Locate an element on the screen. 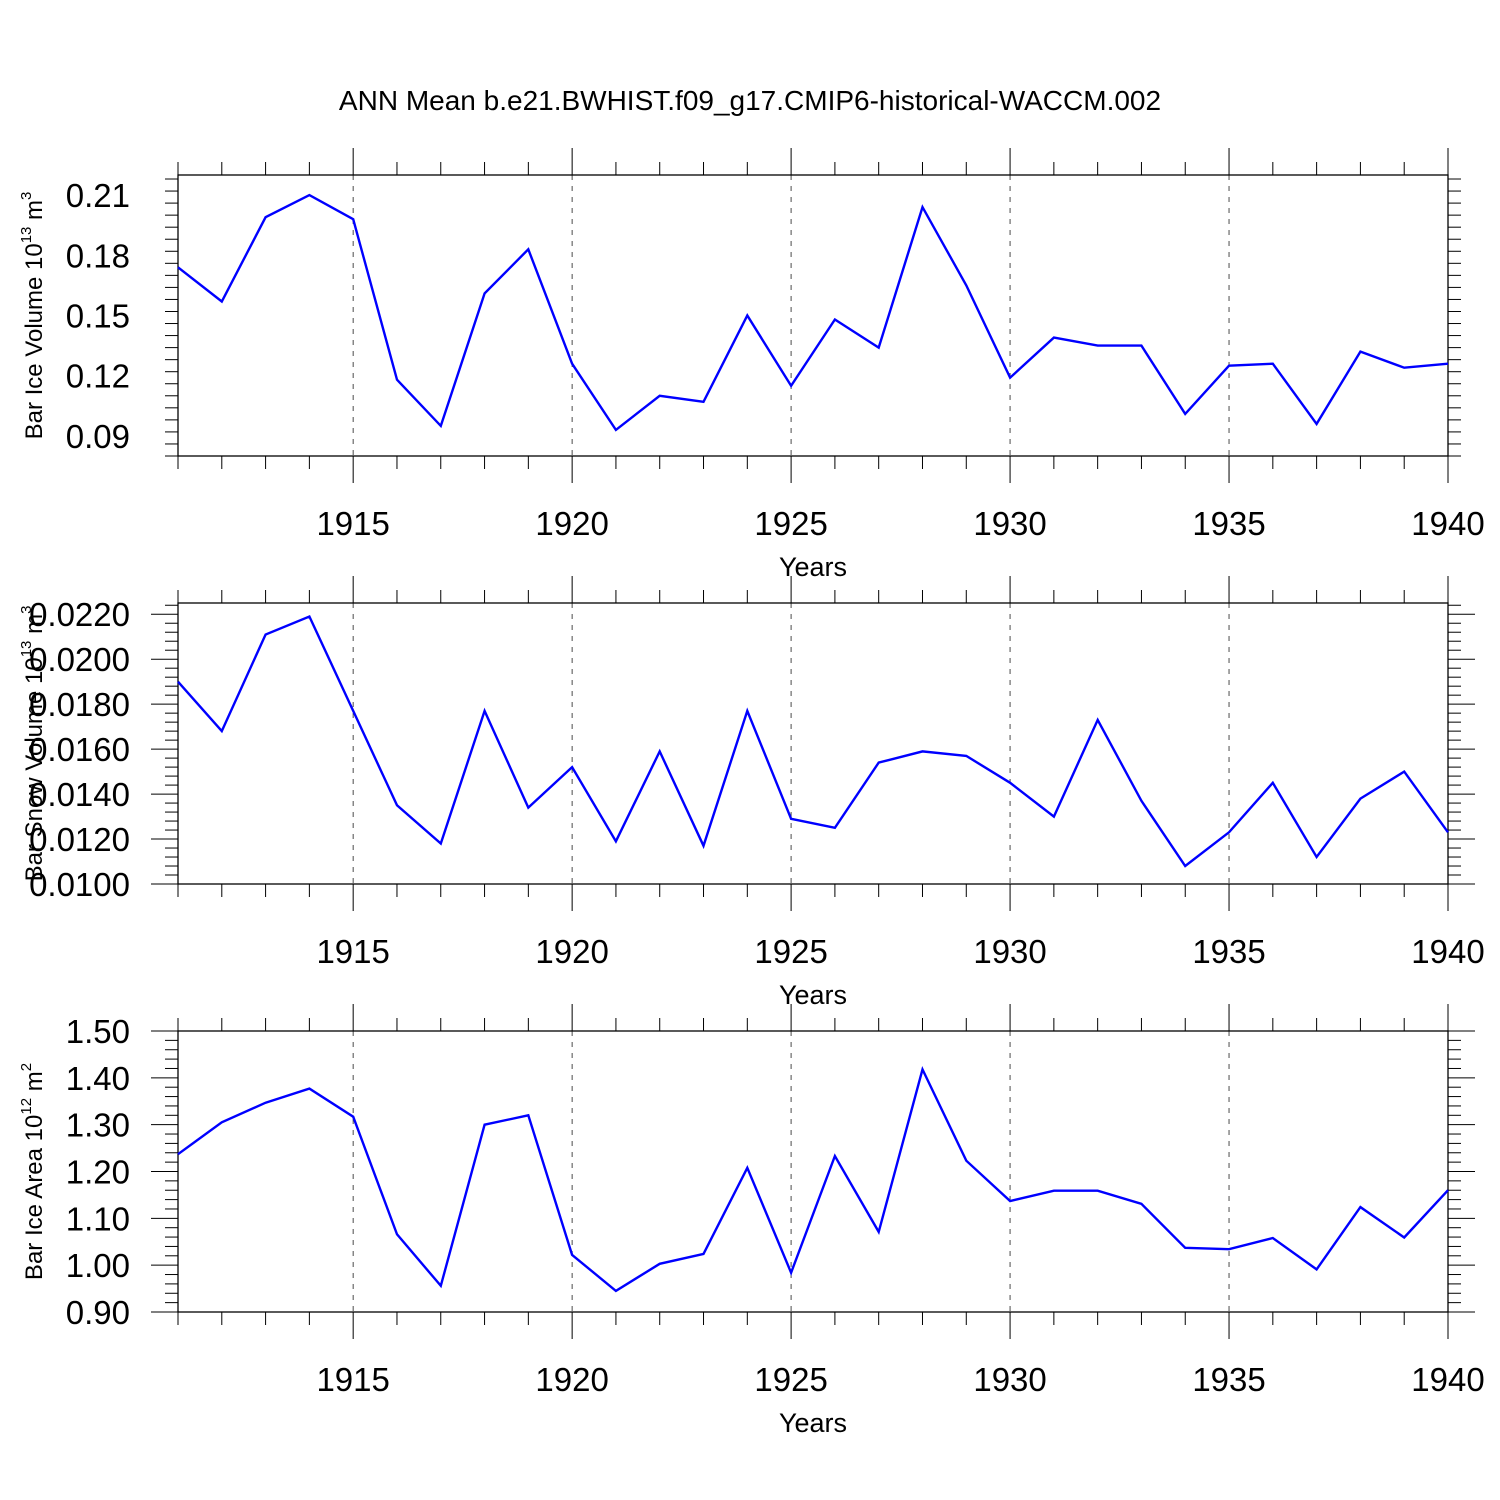 This screenshot has height=1500, width=1500. y-tick-label: 0.0100 is located at coordinates (79, 884).